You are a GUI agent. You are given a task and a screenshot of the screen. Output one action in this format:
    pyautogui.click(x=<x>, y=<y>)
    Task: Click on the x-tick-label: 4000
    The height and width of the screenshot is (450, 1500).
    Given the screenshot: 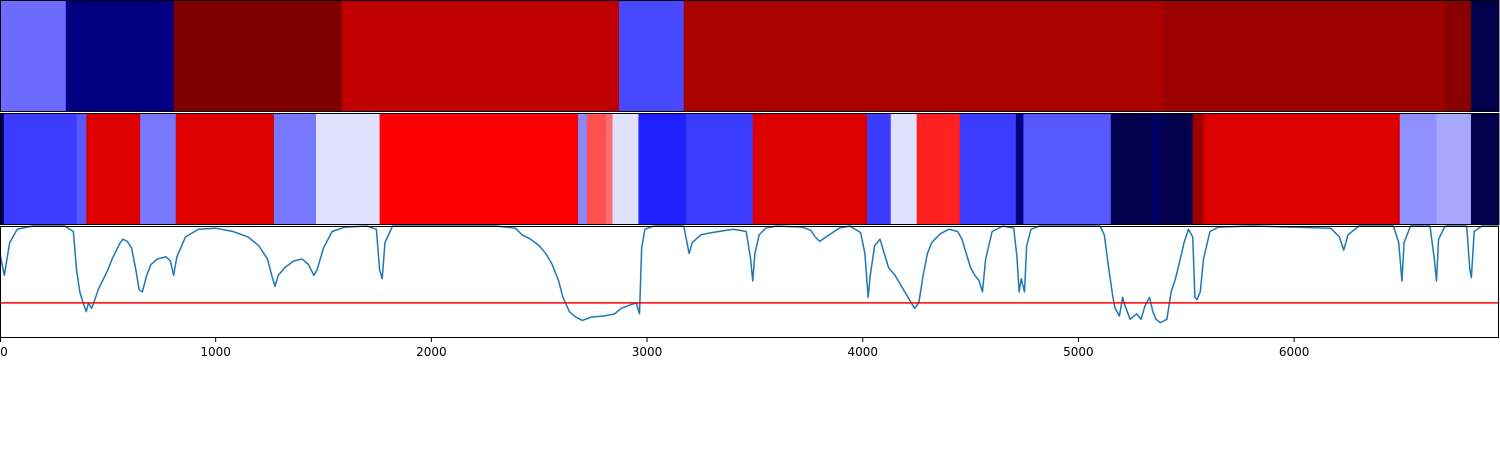 What is the action you would take?
    pyautogui.click(x=862, y=352)
    